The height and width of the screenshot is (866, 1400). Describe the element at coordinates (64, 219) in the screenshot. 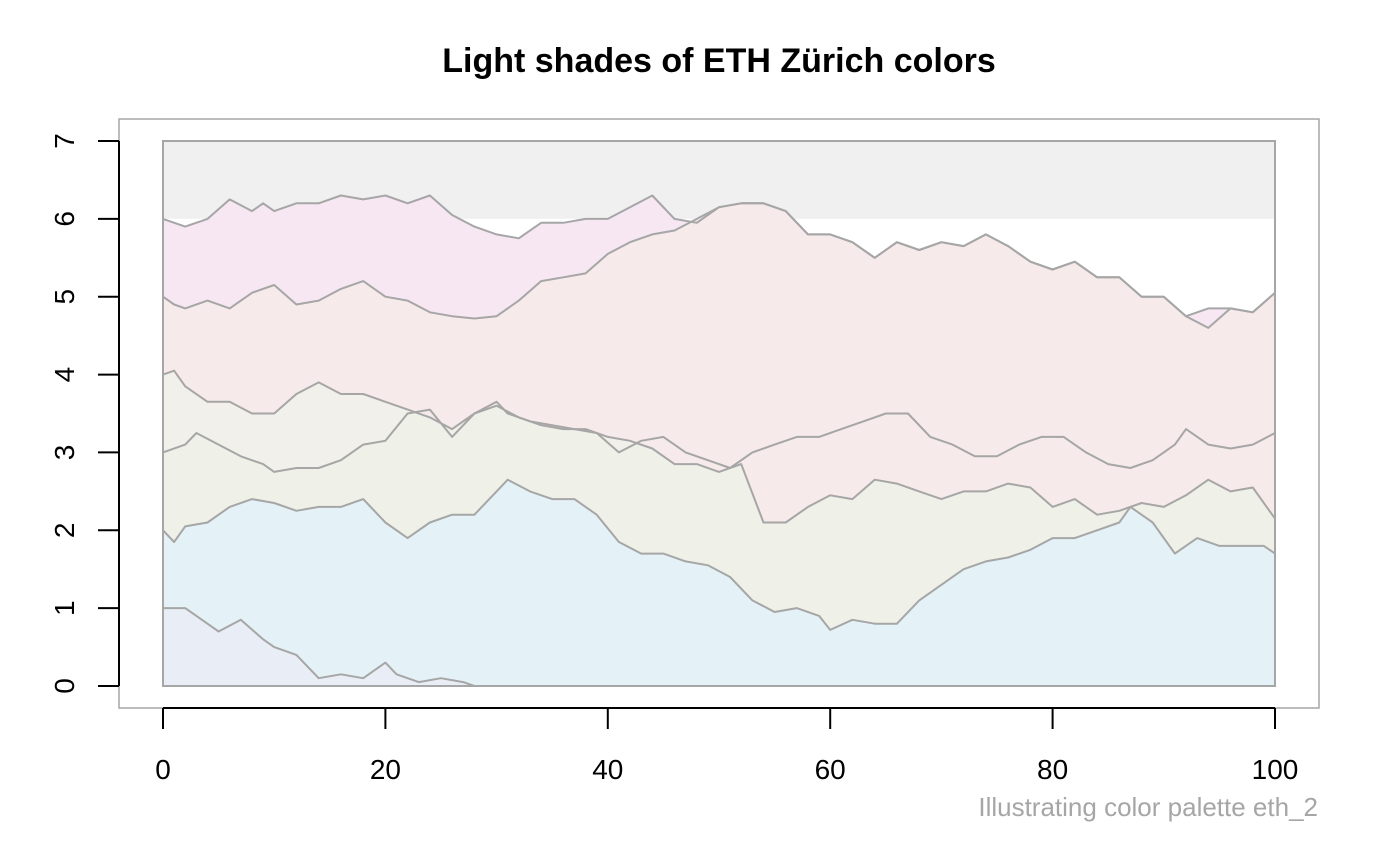

I see `y-tick-label: 6` at that location.